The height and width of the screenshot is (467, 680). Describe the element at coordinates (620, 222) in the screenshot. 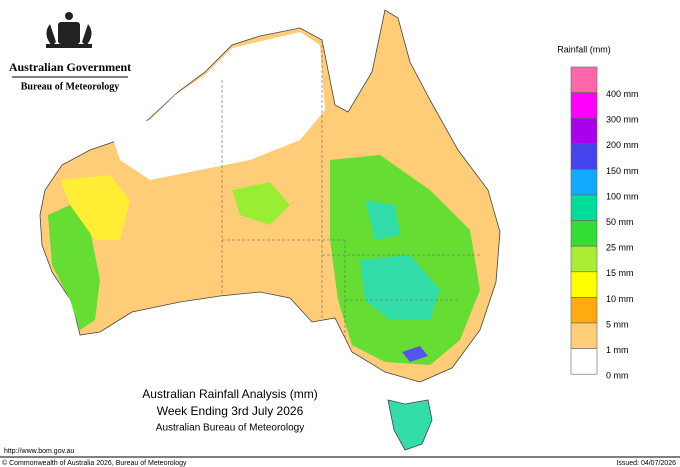

I see `legend-label: 50 mm` at that location.